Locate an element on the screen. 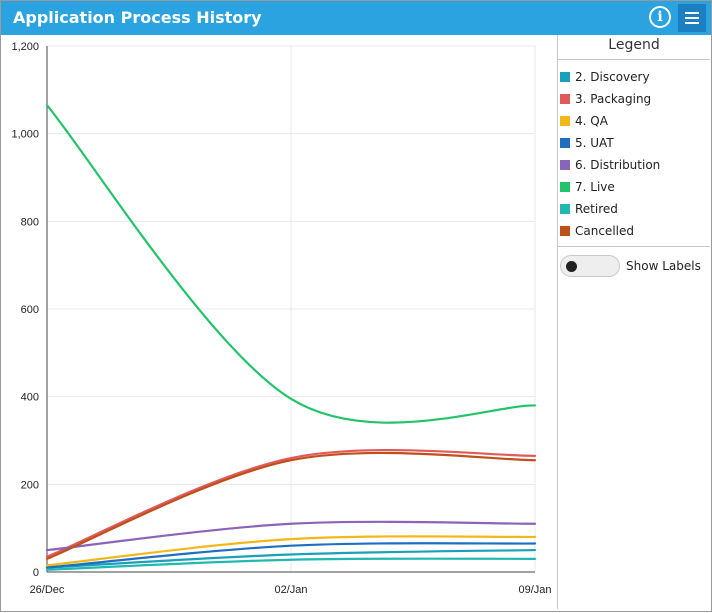 Image resolution: width=712 pixels, height=613 pixels. title-bar: Application Process History i is located at coordinates (356, 18).